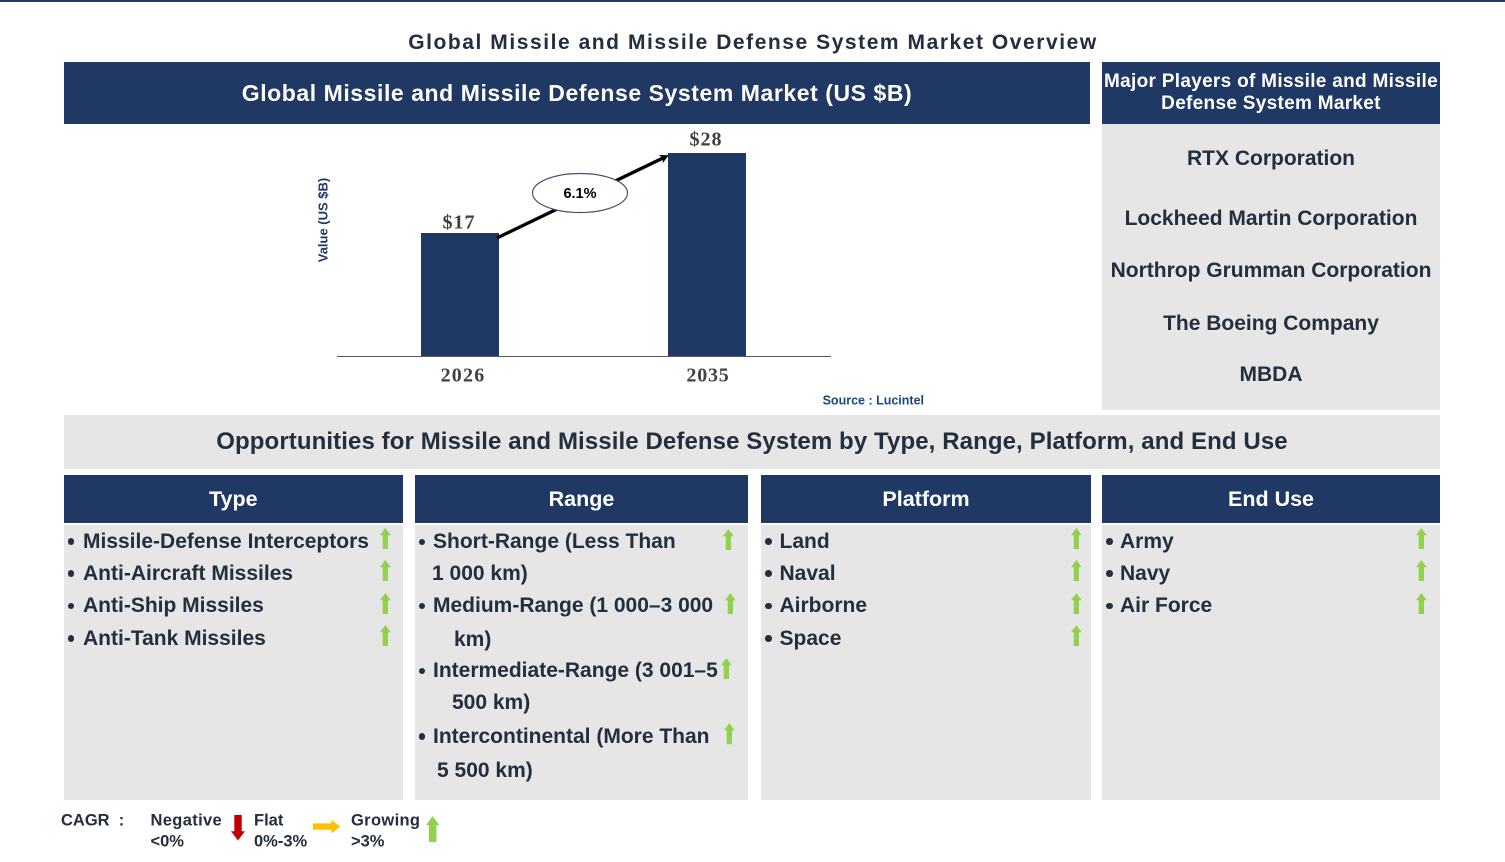  What do you see at coordinates (579, 194) in the screenshot?
I see `svg-text: 6.1%` at bounding box center [579, 194].